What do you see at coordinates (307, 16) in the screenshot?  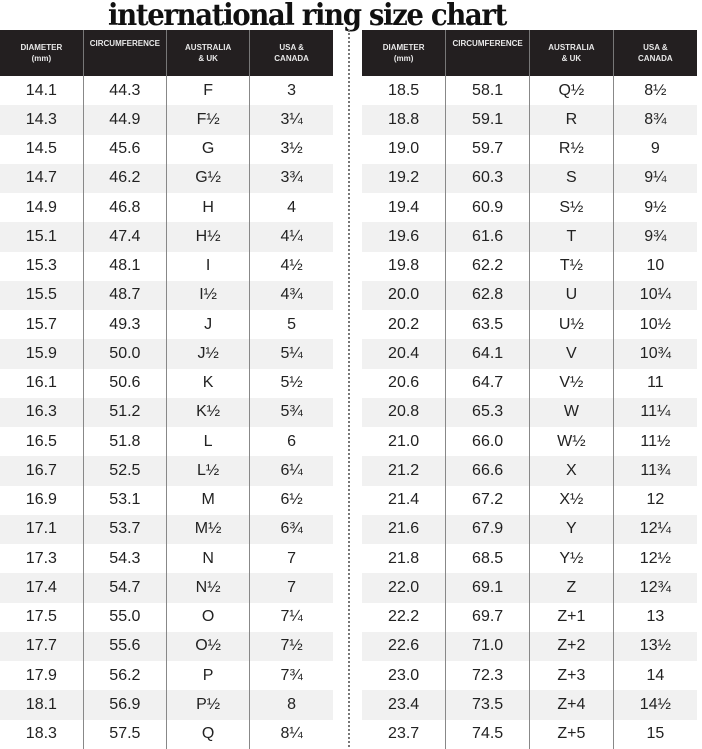 I see `page-title: international ring size chart` at bounding box center [307, 16].